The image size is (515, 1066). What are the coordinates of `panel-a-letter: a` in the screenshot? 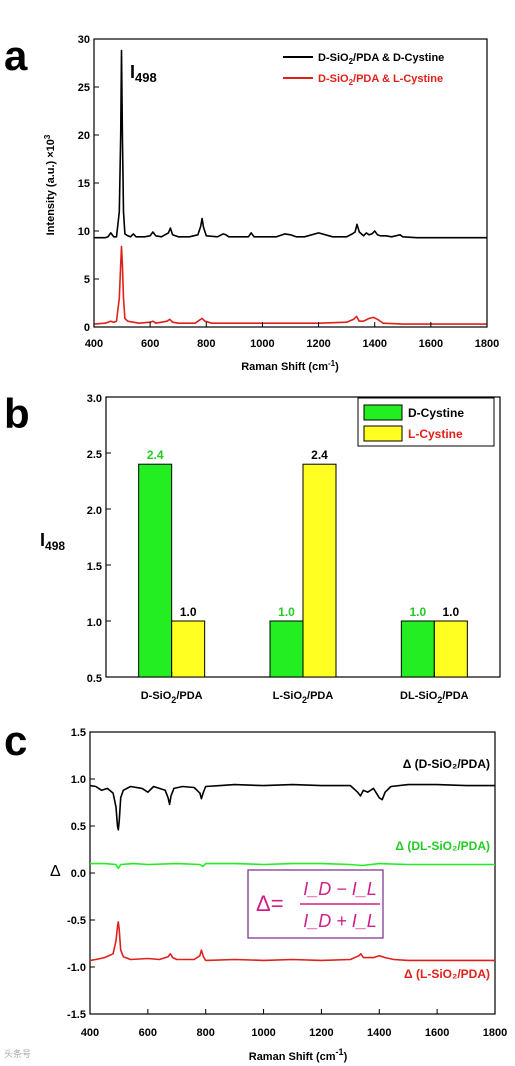 It's located at (16, 55).